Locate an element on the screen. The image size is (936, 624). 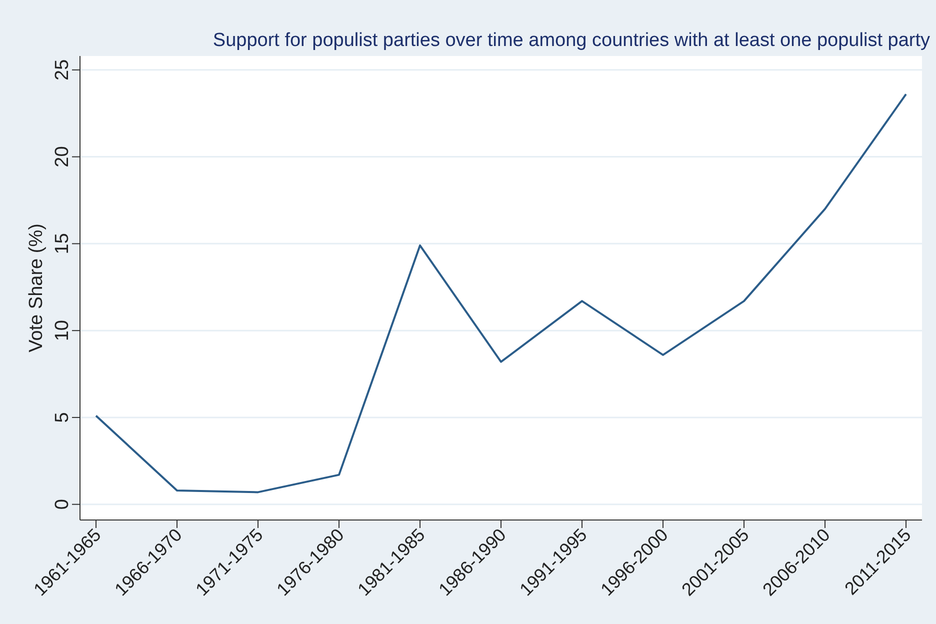
y-tick-label: 20 is located at coordinates (62, 157).